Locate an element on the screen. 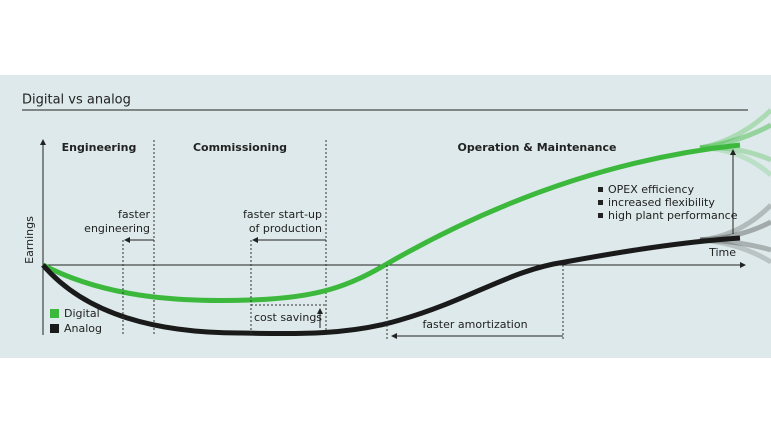 This screenshot has height=438, width=771. annotation: engineering is located at coordinates (117, 228).